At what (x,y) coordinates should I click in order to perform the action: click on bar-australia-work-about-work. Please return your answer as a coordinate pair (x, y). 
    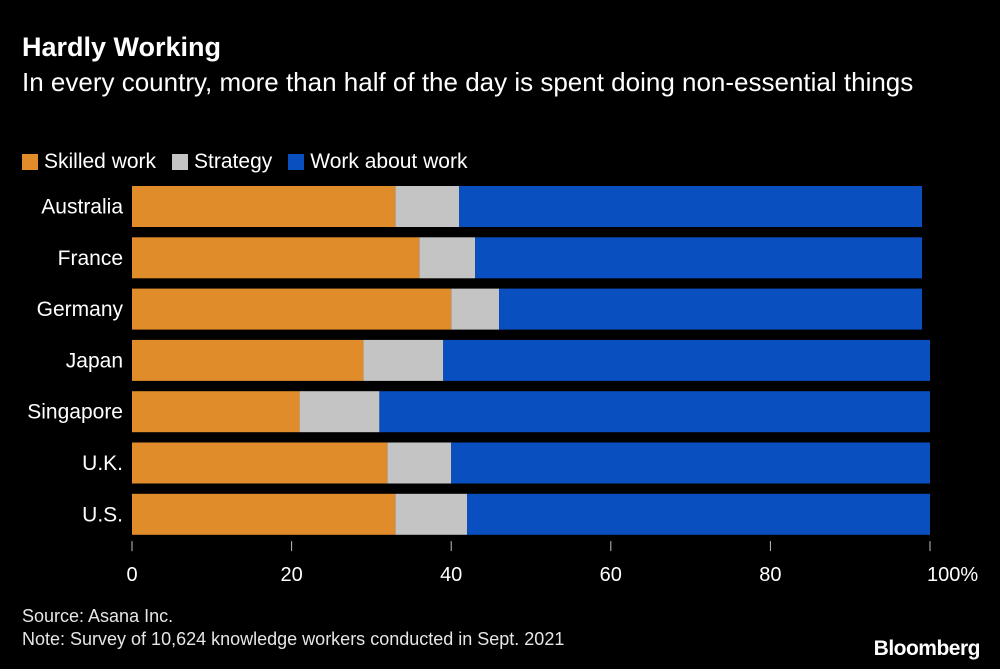
    Looking at the image, I should click on (691, 206).